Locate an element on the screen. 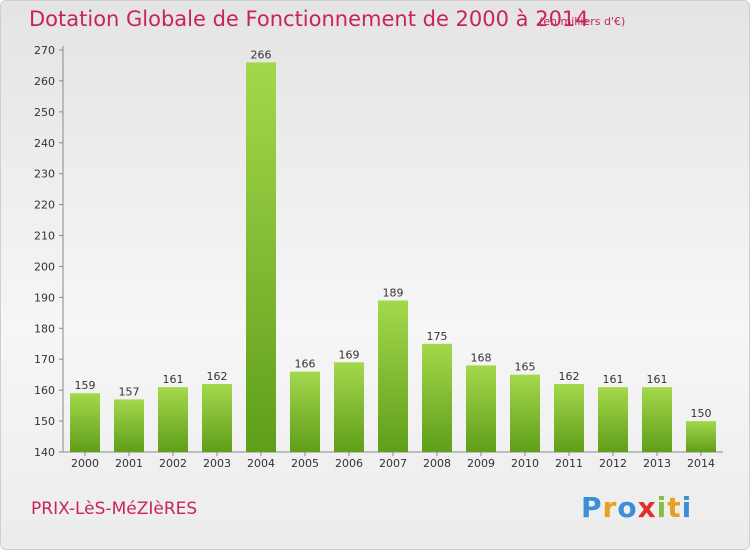  y-tick-label: 260 is located at coordinates (44, 81).